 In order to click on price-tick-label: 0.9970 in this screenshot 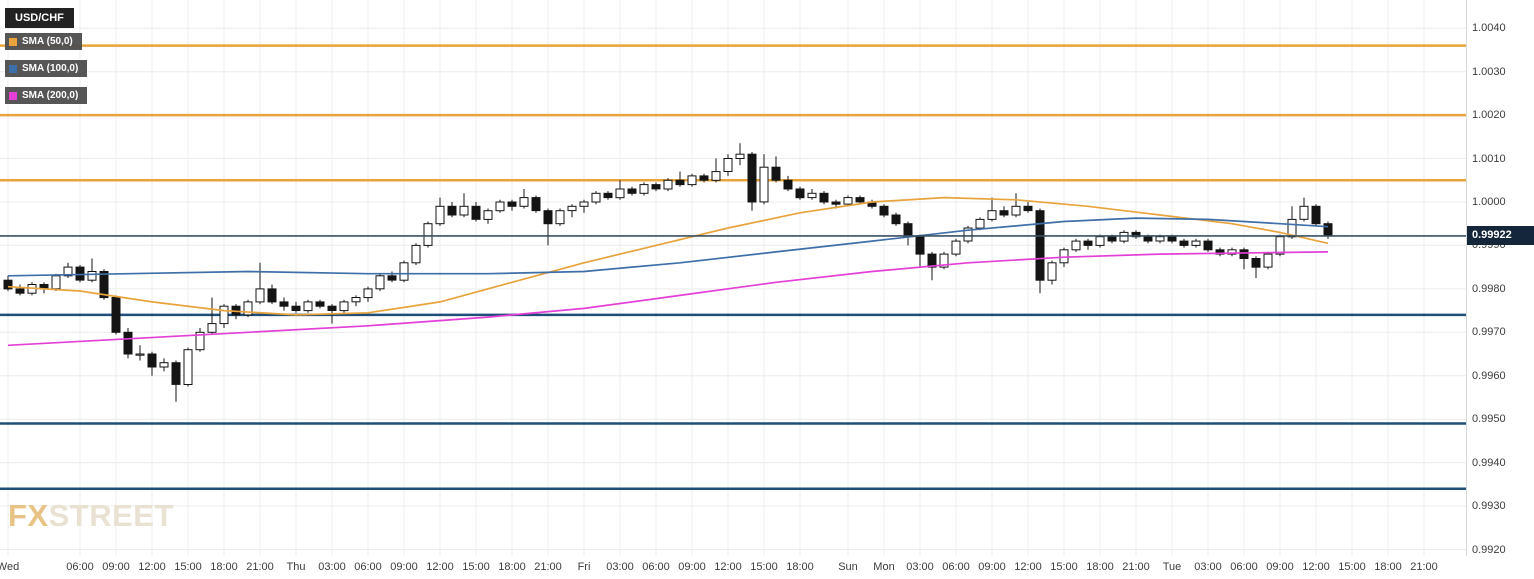, I will do `click(1489, 332)`.